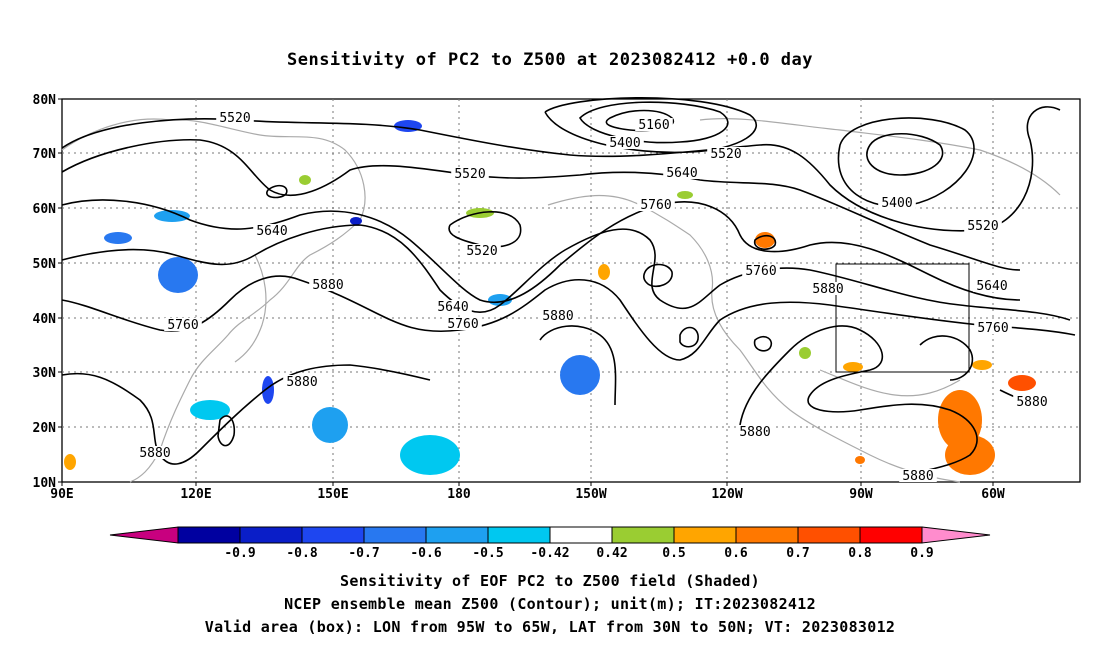 This screenshot has height=650, width=1100. What do you see at coordinates (61, 494) in the screenshot?
I see `lon-tick-label: 90E` at bounding box center [61, 494].